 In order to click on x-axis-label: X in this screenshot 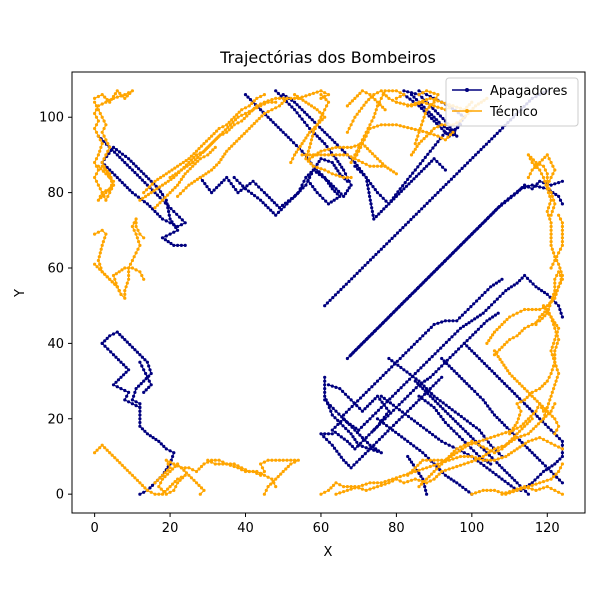, I will do `click(328, 552)`.